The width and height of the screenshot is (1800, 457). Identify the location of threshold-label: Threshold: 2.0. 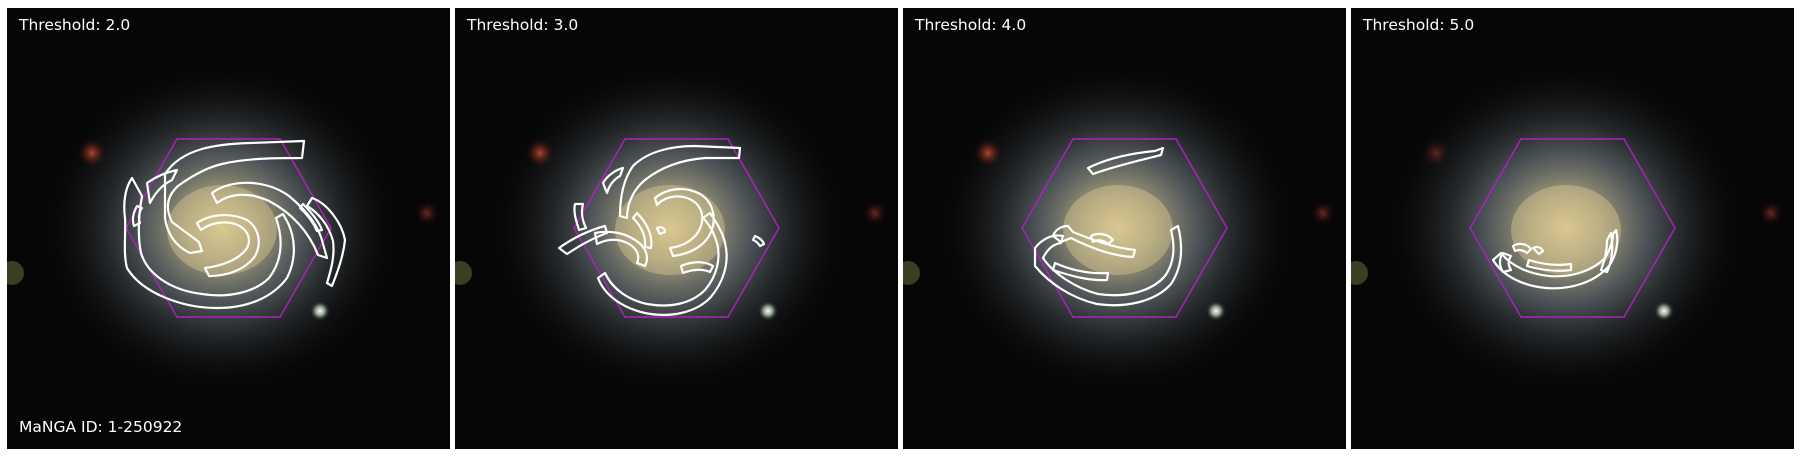
(75, 25).